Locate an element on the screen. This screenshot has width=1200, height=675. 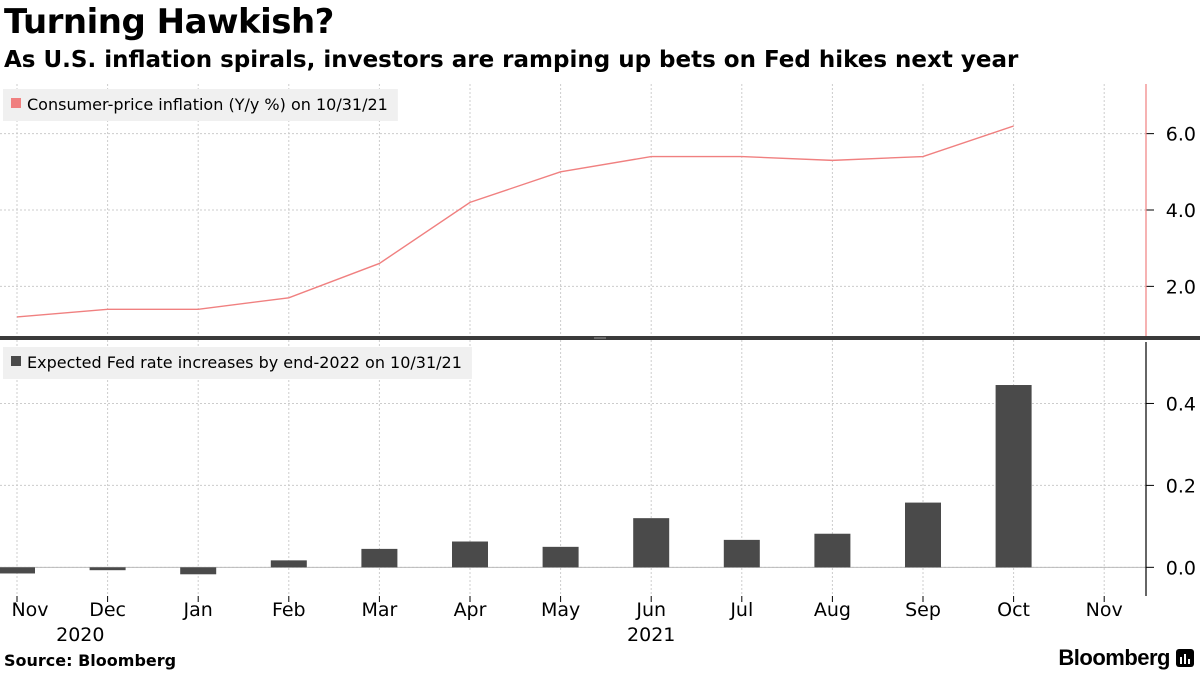
x-tick-label: Dec is located at coordinates (107, 610).